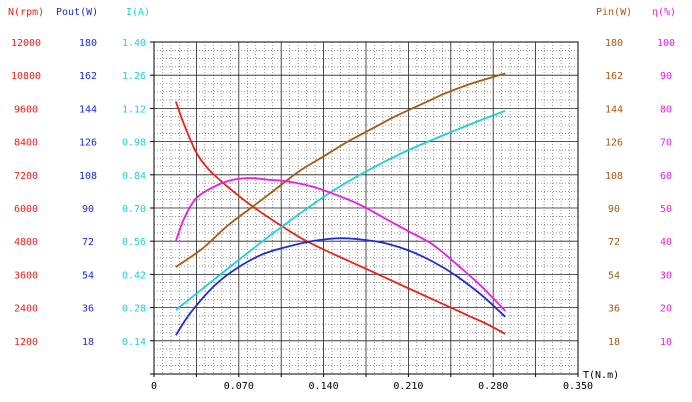 This screenshot has height=402, width=692. What do you see at coordinates (614, 43) in the screenshot?
I see `axis-tick-pin: 180` at bounding box center [614, 43].